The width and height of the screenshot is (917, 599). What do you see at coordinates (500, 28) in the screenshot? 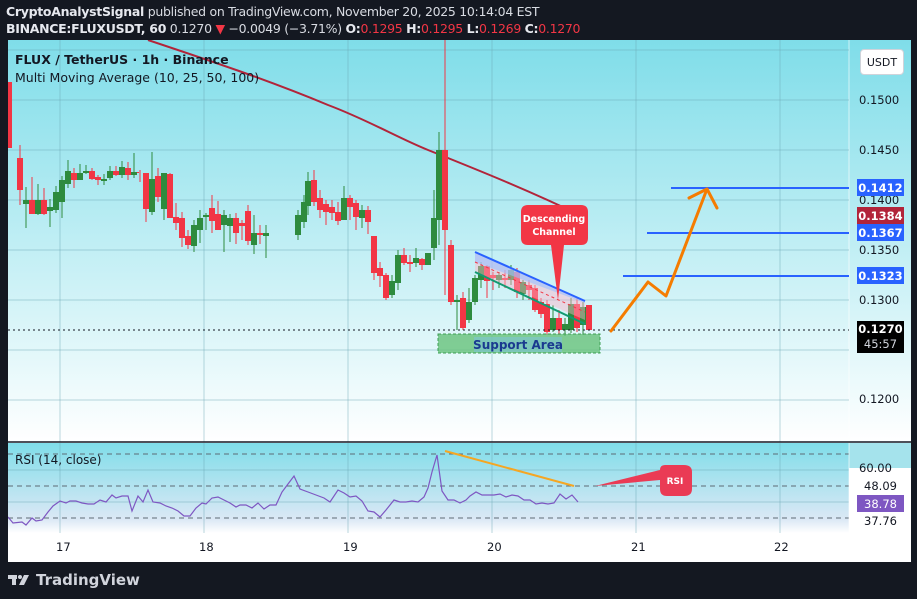
I see `low-value: 0.1269` at bounding box center [500, 28].